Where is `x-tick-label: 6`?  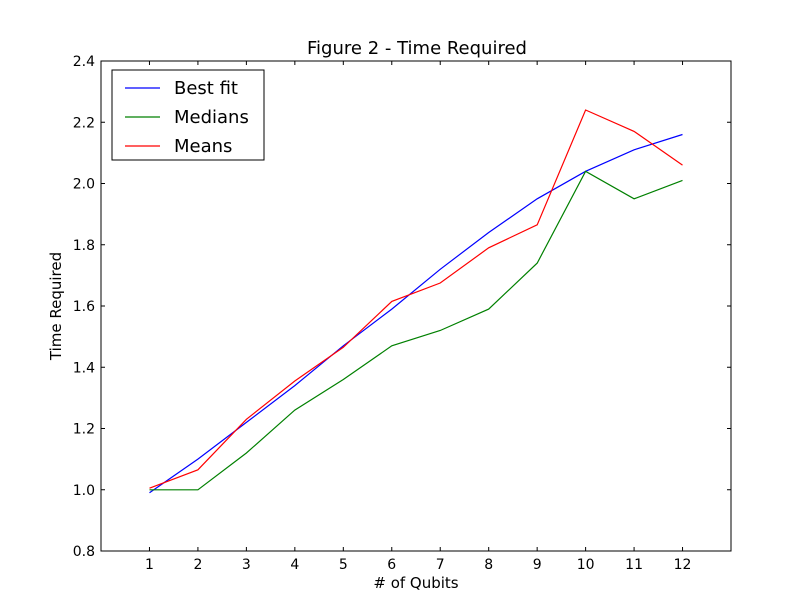 x-tick-label: 6 is located at coordinates (391, 565).